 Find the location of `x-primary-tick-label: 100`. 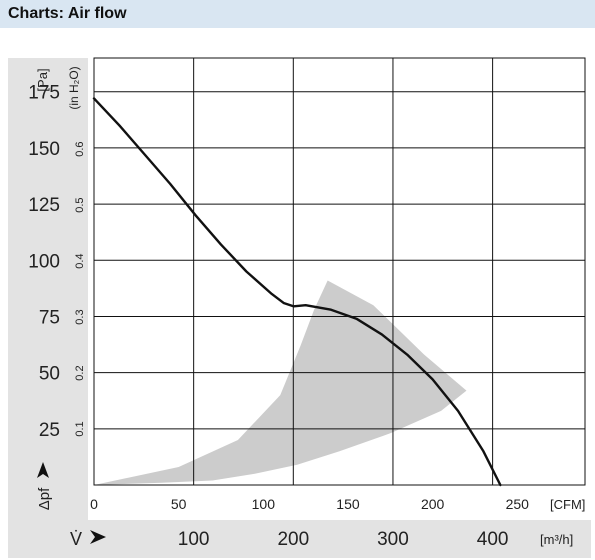

x-primary-tick-label: 100 is located at coordinates (264, 504).